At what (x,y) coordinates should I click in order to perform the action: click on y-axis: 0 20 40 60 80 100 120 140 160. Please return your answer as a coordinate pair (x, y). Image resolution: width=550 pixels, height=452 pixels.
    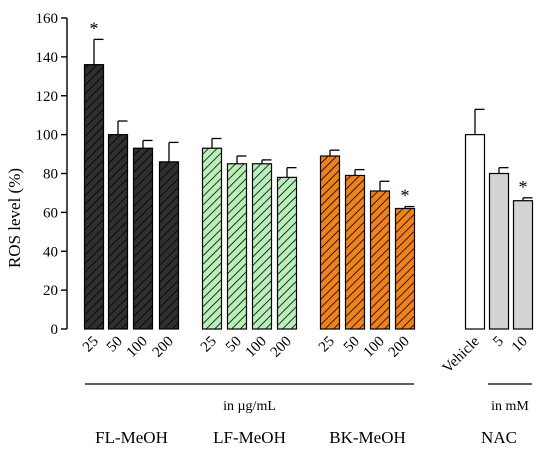
    Looking at the image, I should click on (52, 174).